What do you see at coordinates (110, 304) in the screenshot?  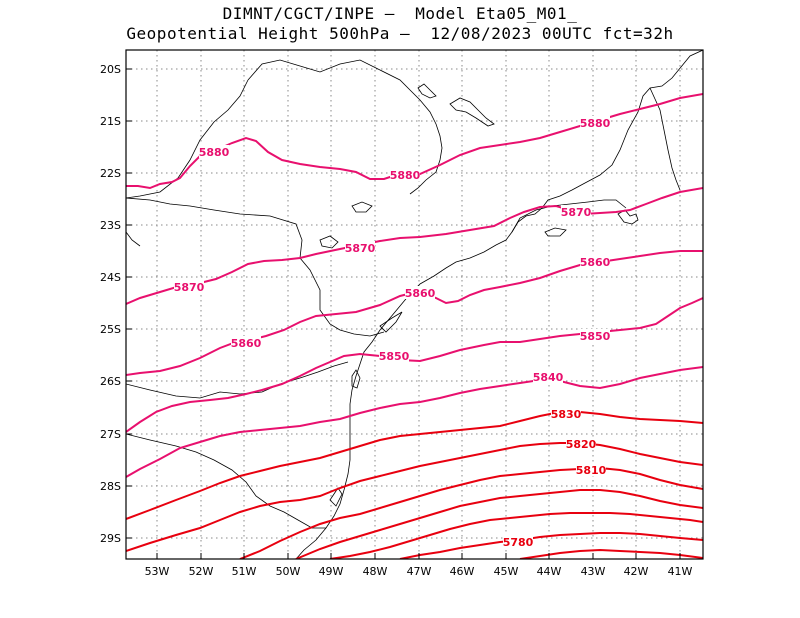 I see `y-tick-labels: 20S 21S 22S 23S 24S 25S 26S 27S 28S 29S` at bounding box center [110, 304].